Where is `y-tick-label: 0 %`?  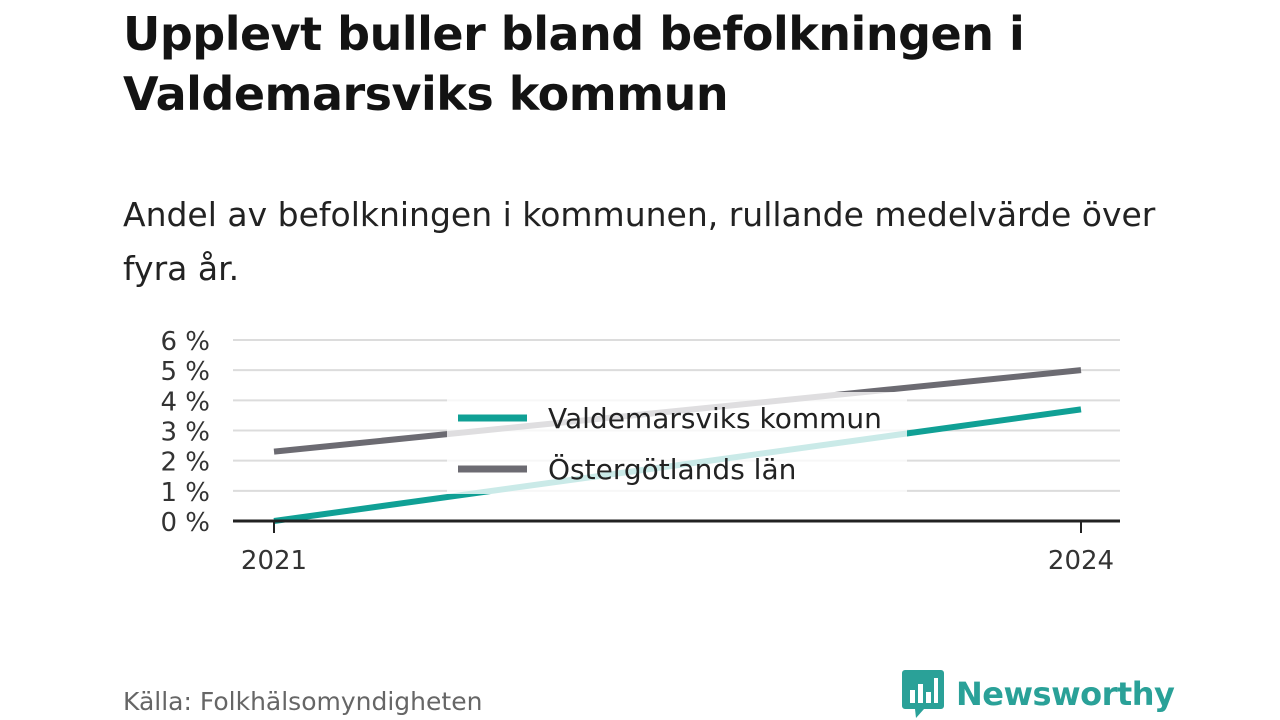
y-tick-label: 0 % is located at coordinates (185, 523).